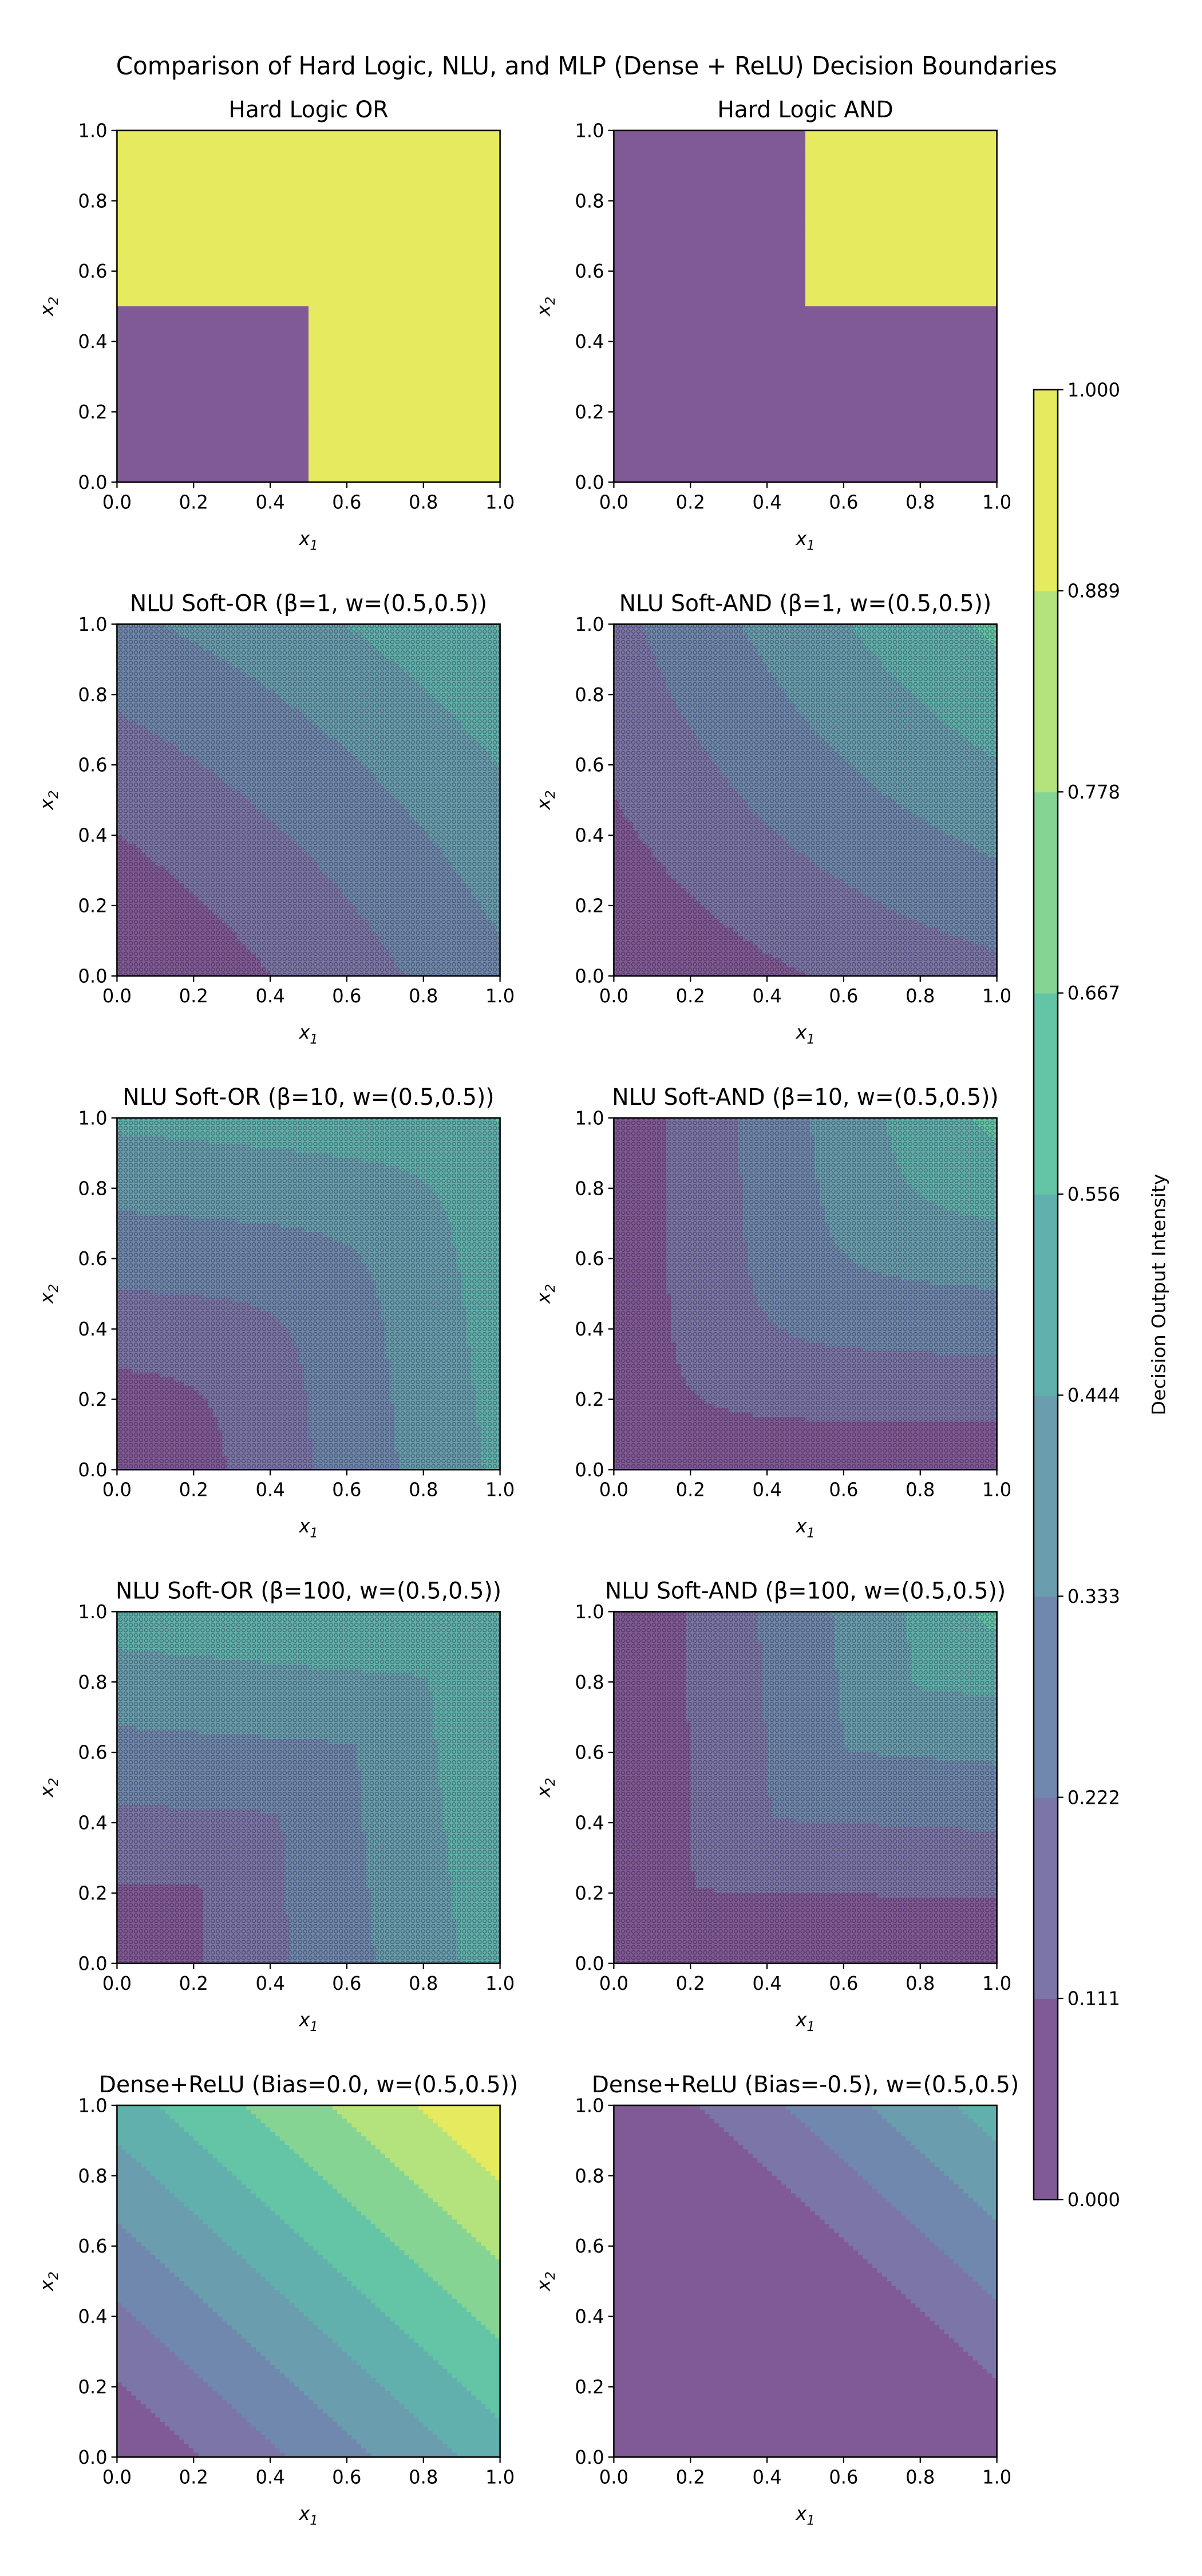 This screenshot has height=2576, width=1202. Describe the element at coordinates (93, 2246) in the screenshot. I see `y-tick-label: 0.6` at that location.